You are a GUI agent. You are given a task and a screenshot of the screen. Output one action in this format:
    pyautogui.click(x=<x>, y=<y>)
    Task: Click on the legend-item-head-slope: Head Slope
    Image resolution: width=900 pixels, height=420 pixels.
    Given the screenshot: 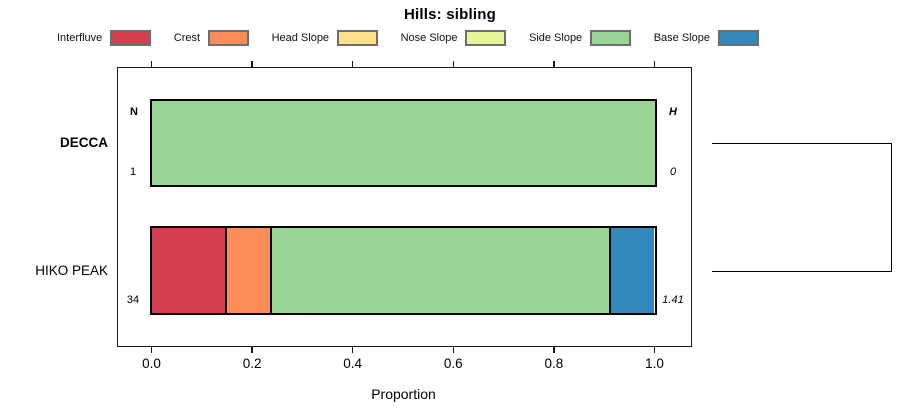 What is the action you would take?
    pyautogui.click(x=325, y=37)
    